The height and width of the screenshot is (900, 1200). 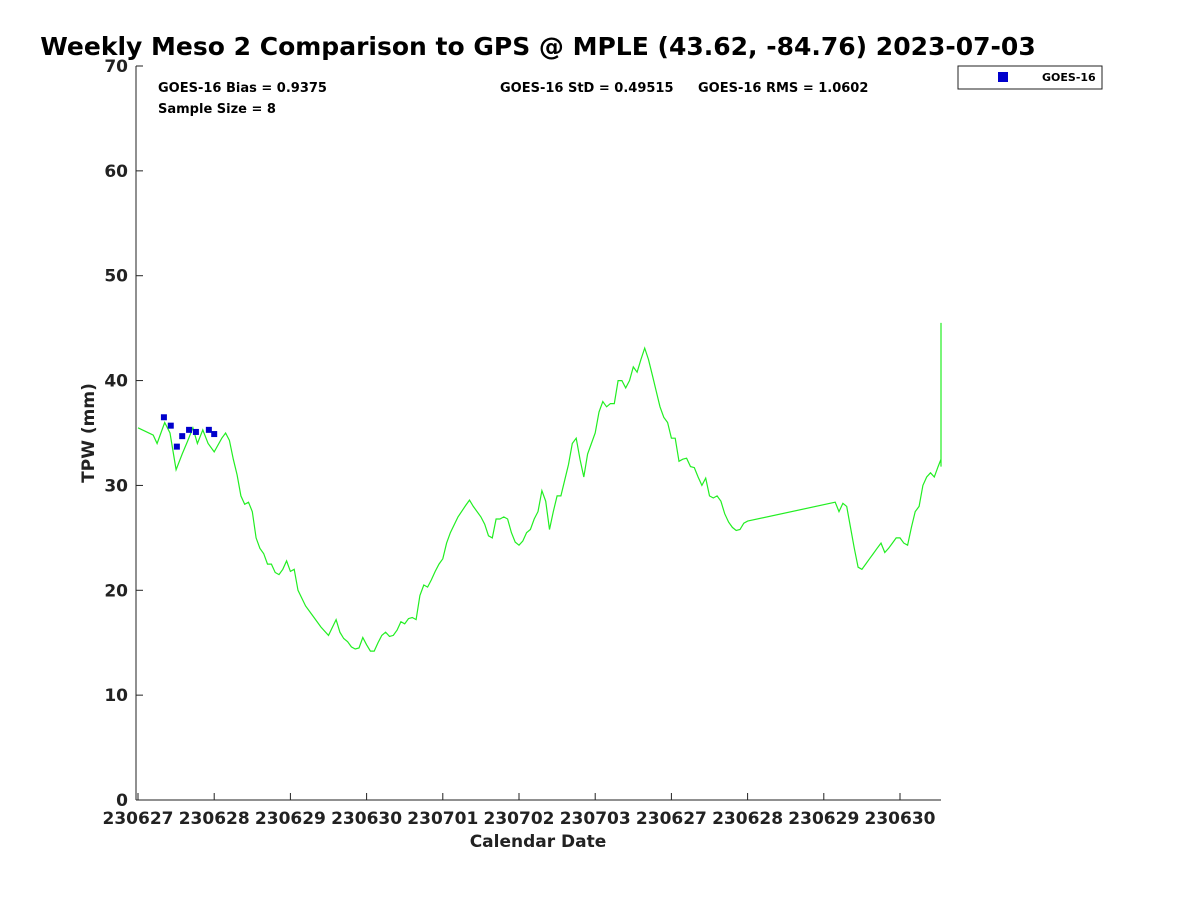 What do you see at coordinates (89, 433) in the screenshot?
I see `y-axis-label: TPW (mm)` at bounding box center [89, 433].